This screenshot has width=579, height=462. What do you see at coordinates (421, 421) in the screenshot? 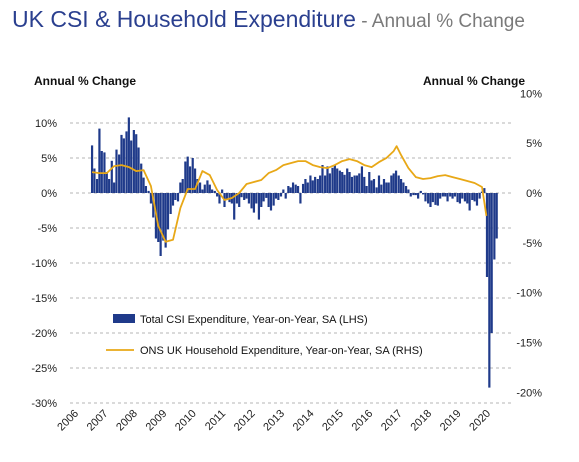
I see `x-tick-label: 2018` at bounding box center [421, 421].